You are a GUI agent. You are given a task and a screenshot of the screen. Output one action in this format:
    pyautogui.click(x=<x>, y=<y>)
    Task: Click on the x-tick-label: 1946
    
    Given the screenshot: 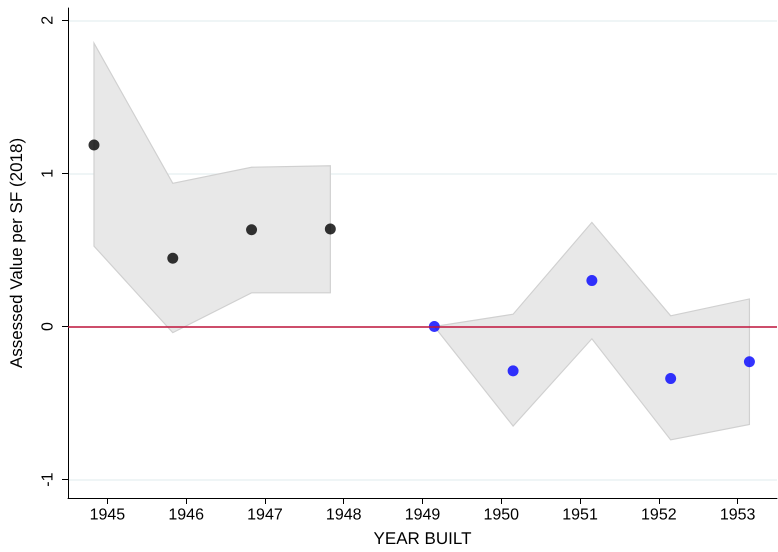 What is the action you would take?
    pyautogui.click(x=186, y=515)
    